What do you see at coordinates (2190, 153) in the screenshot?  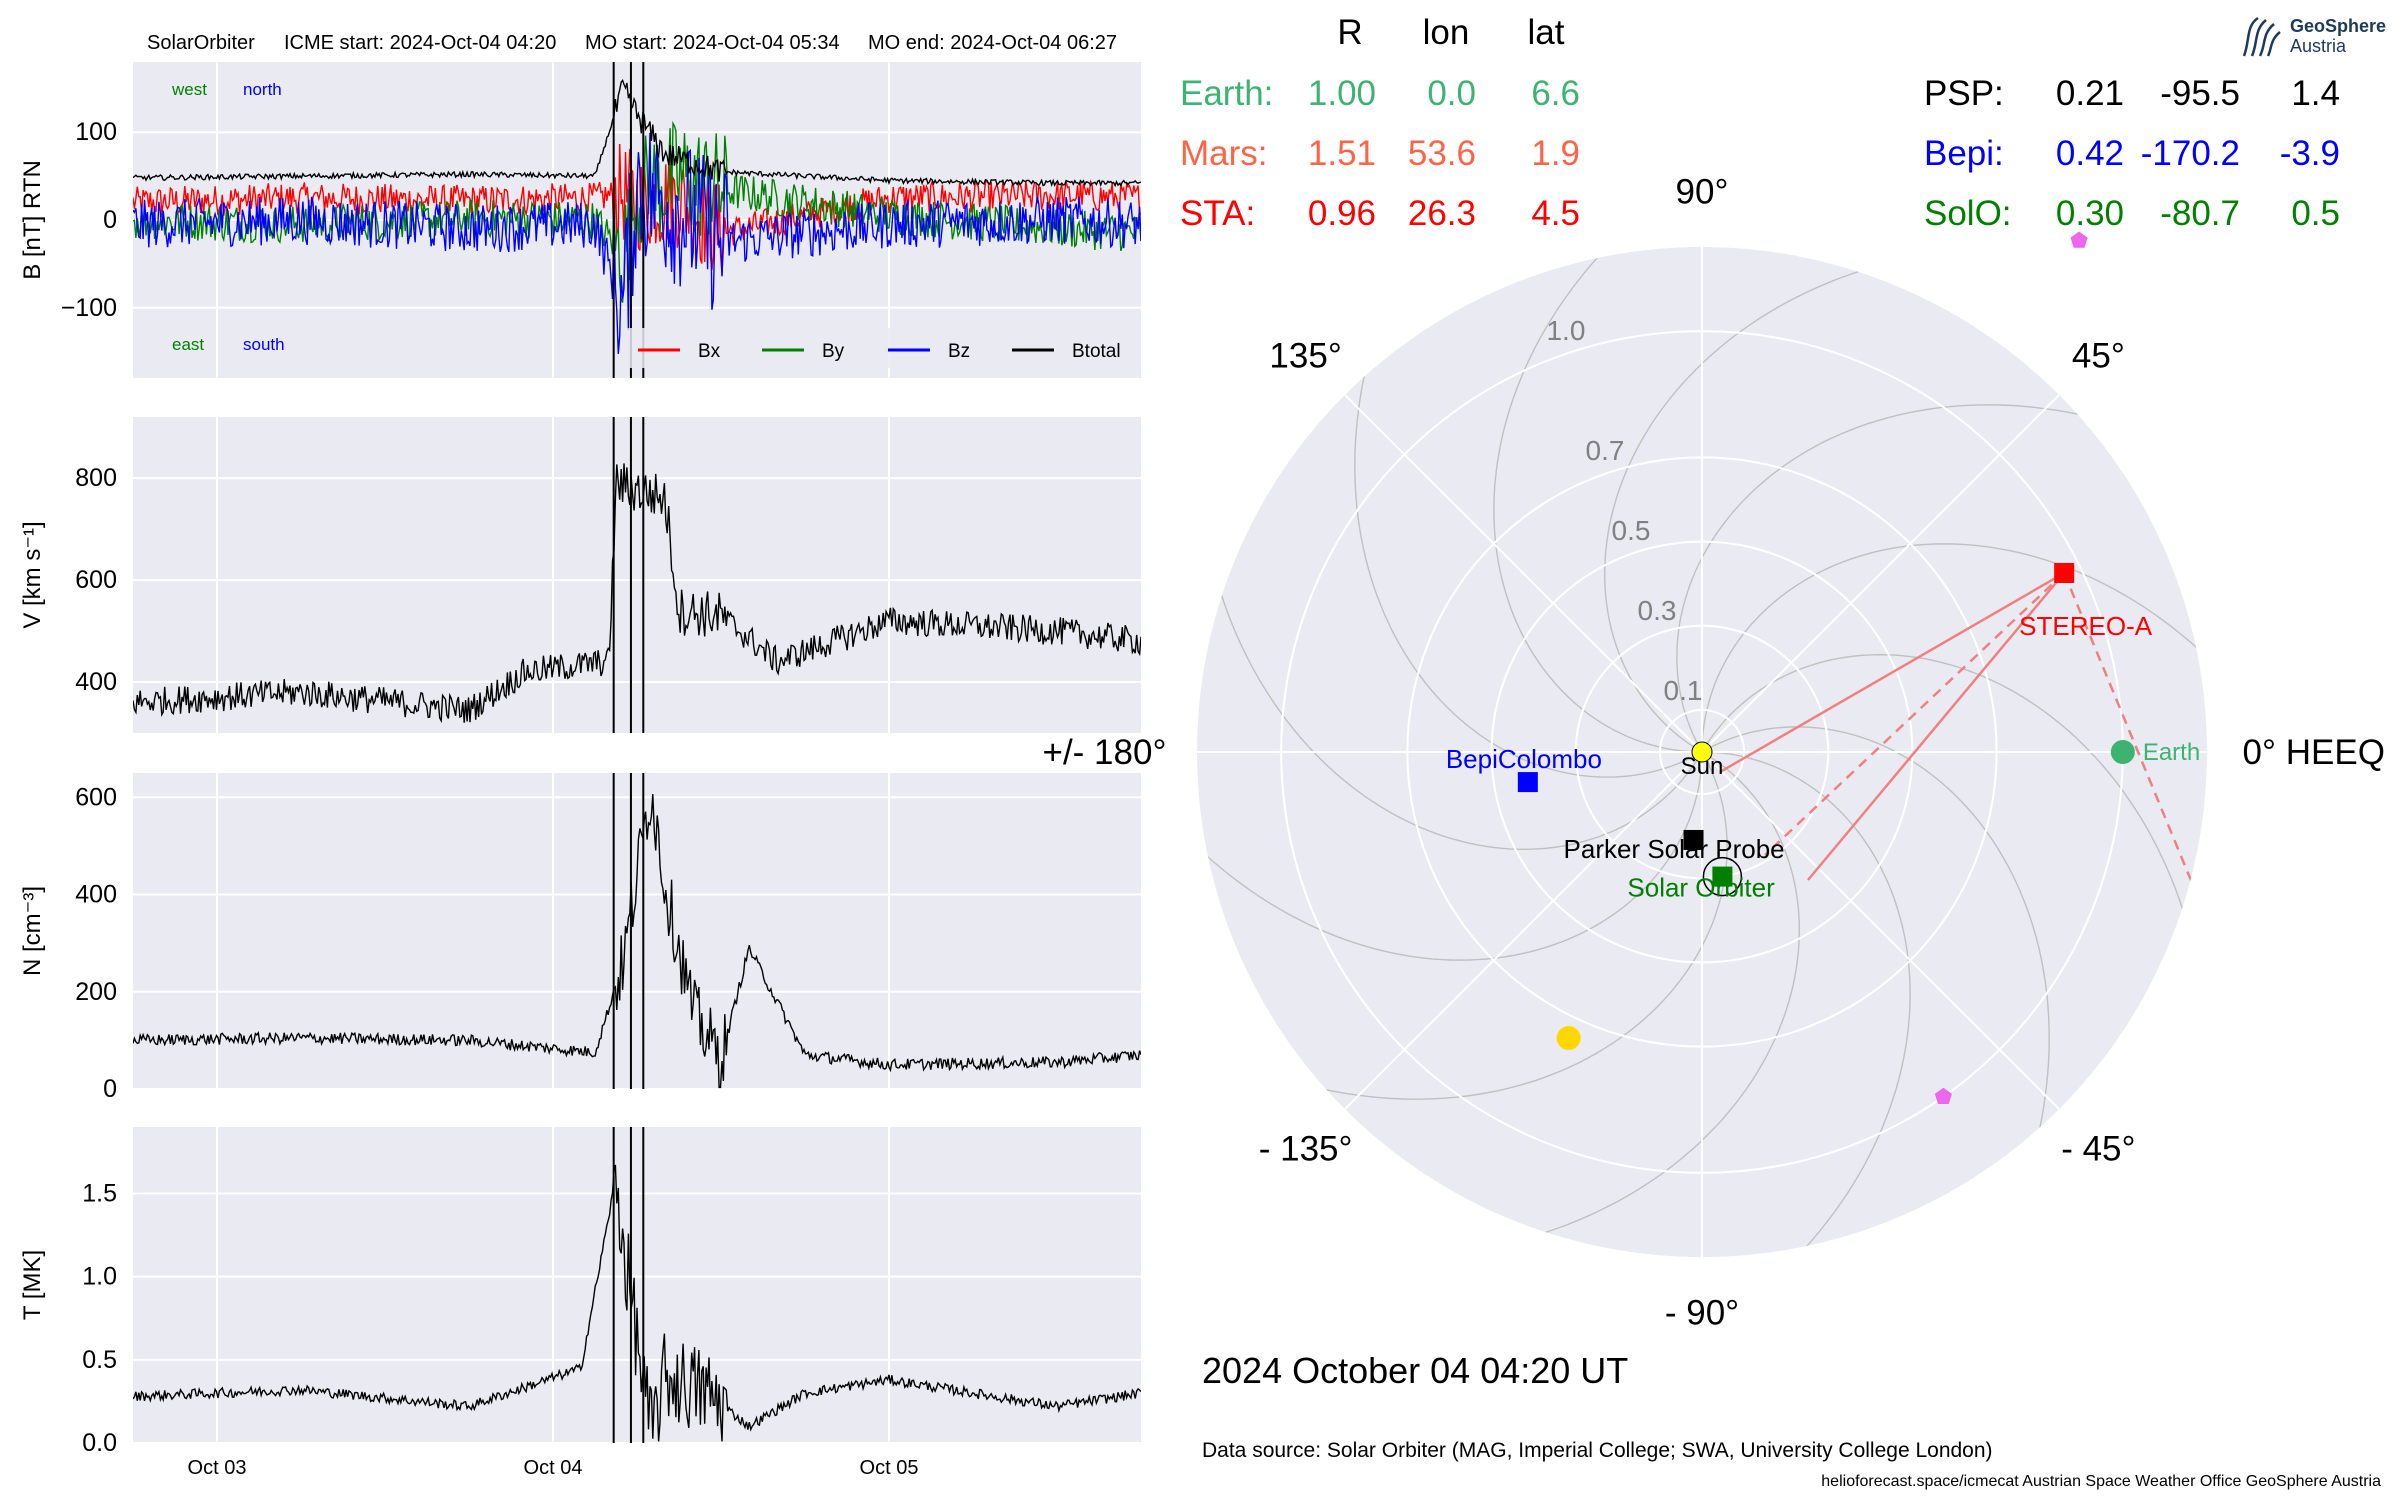 I see `table-cell-lon: -170.2` at bounding box center [2190, 153].